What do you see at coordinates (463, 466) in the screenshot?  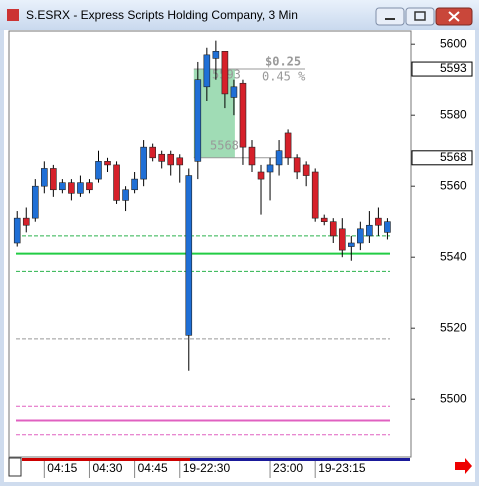 I see `scroll-right-arrow` at bounding box center [463, 466].